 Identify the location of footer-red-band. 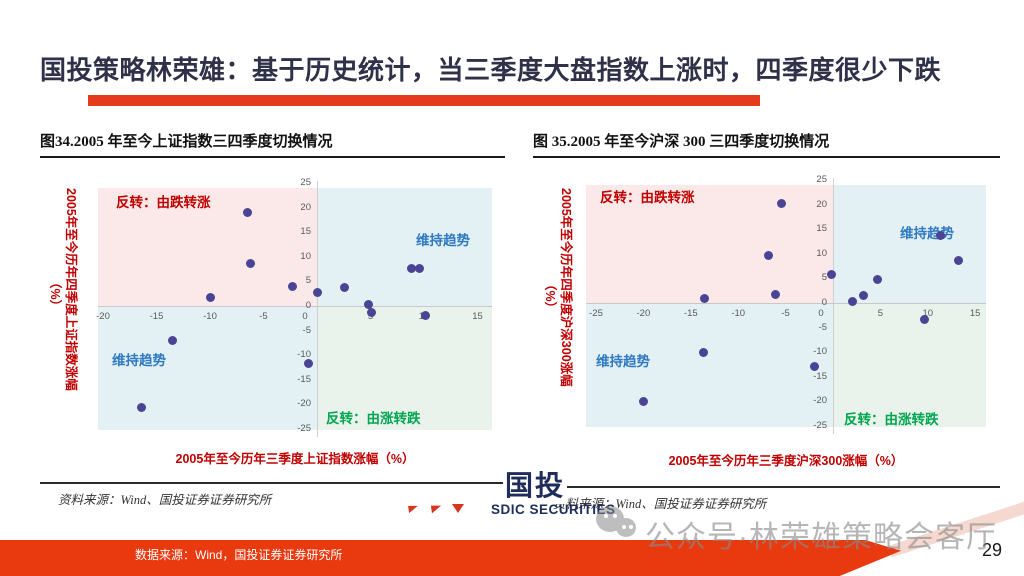
(451, 558).